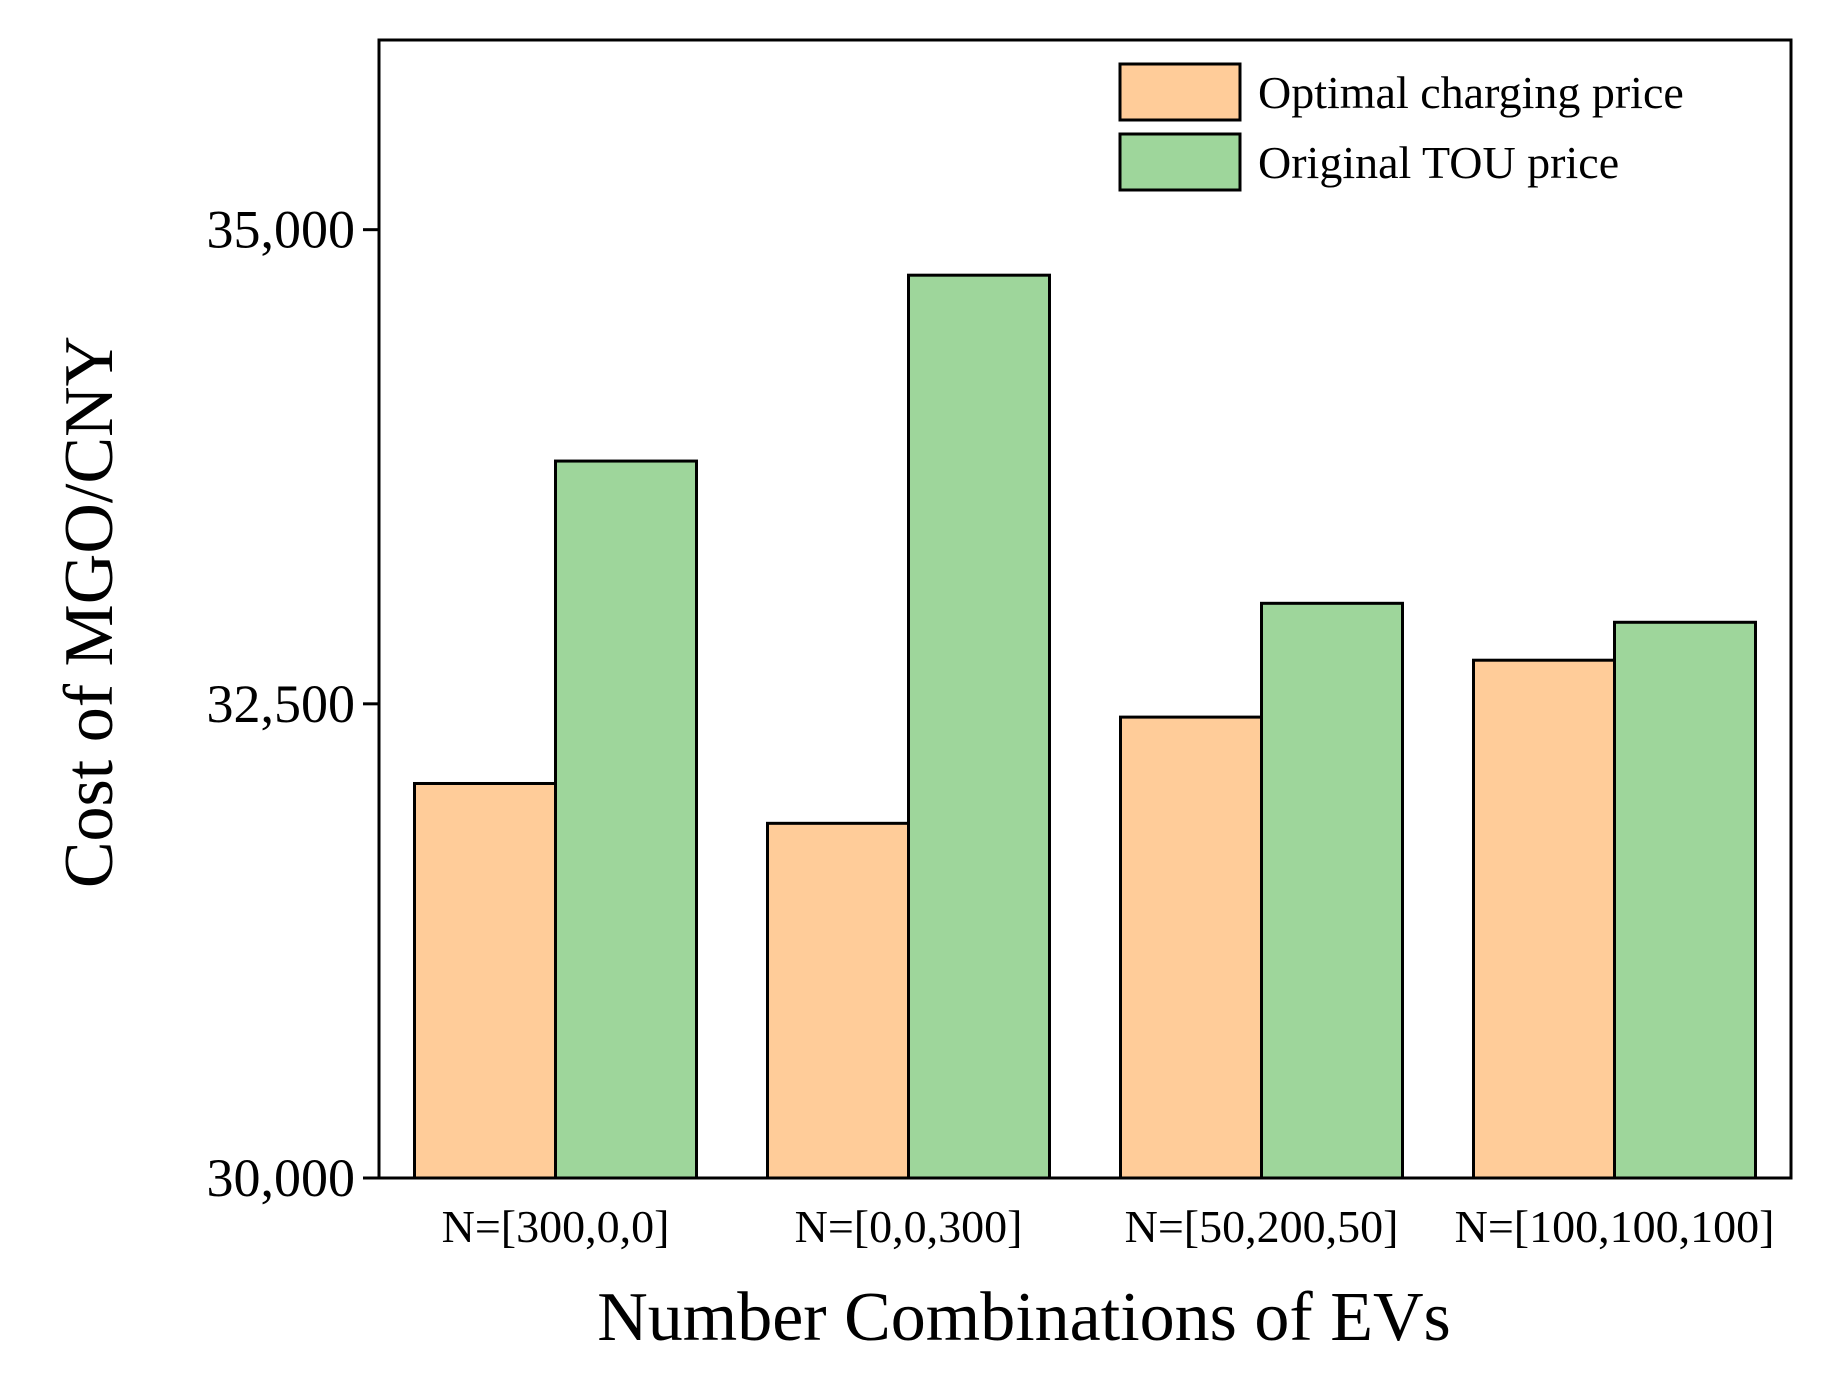 This screenshot has height=1385, width=1827. I want to click on y-tick-label: 32,500, so click(281, 704).